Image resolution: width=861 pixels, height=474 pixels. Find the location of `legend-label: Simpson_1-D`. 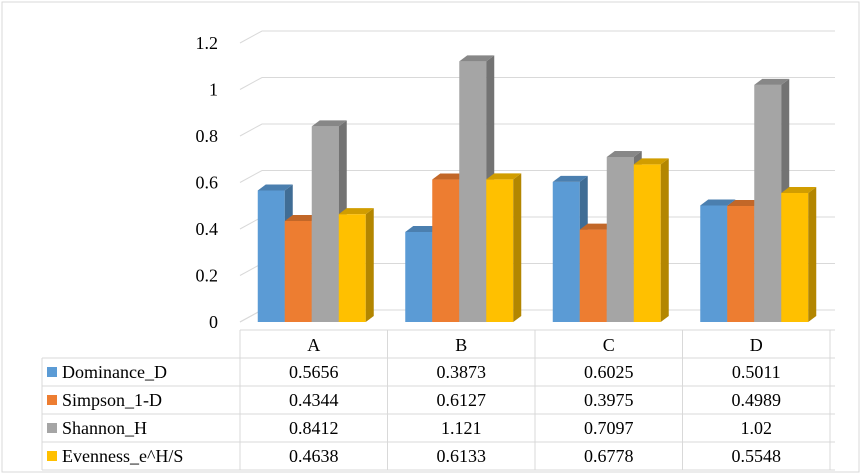

legend-label: Simpson_1-D is located at coordinates (112, 400).